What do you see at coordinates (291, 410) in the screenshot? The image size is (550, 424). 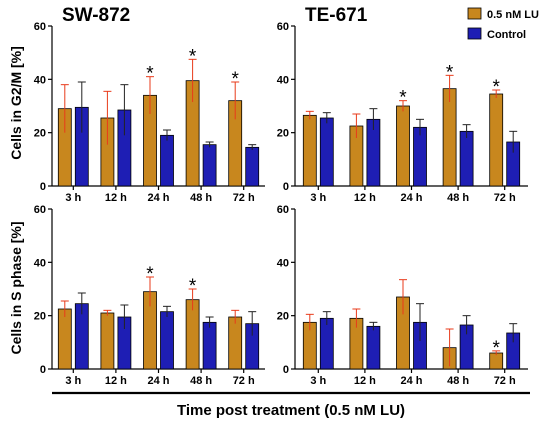 I see `shared-xlabel: Time post treatment (0.5 nM LU)` at bounding box center [291, 410].